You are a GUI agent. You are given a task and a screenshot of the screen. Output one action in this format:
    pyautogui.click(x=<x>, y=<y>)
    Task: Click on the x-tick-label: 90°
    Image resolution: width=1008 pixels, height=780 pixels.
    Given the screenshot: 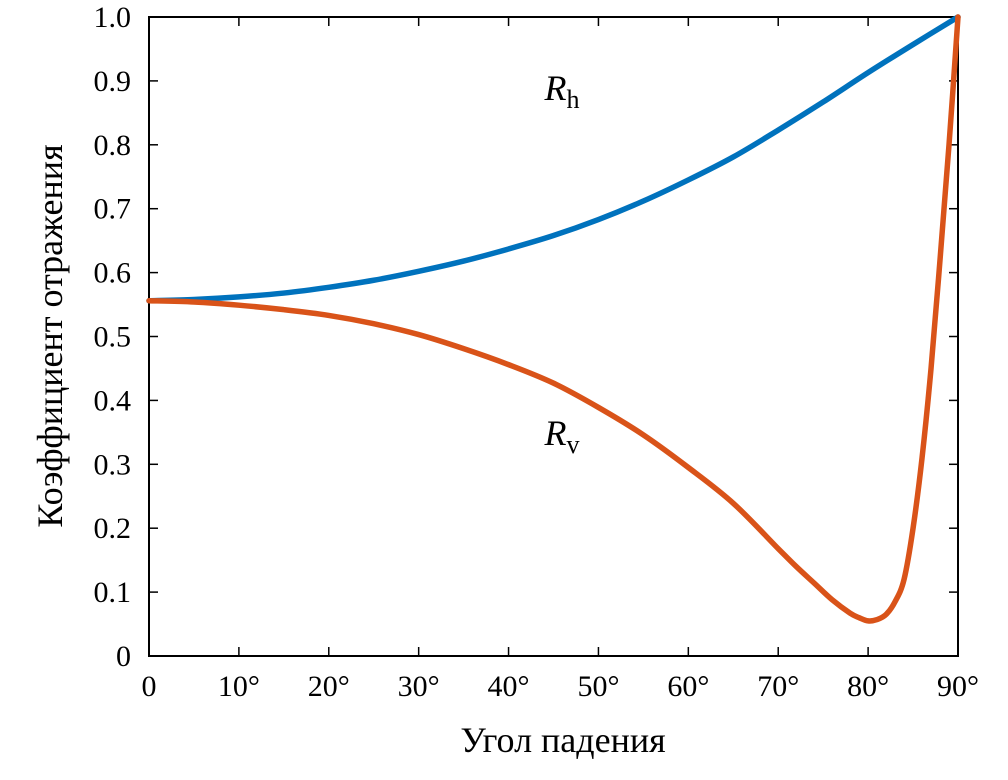 What is the action you would take?
    pyautogui.click(x=958, y=686)
    